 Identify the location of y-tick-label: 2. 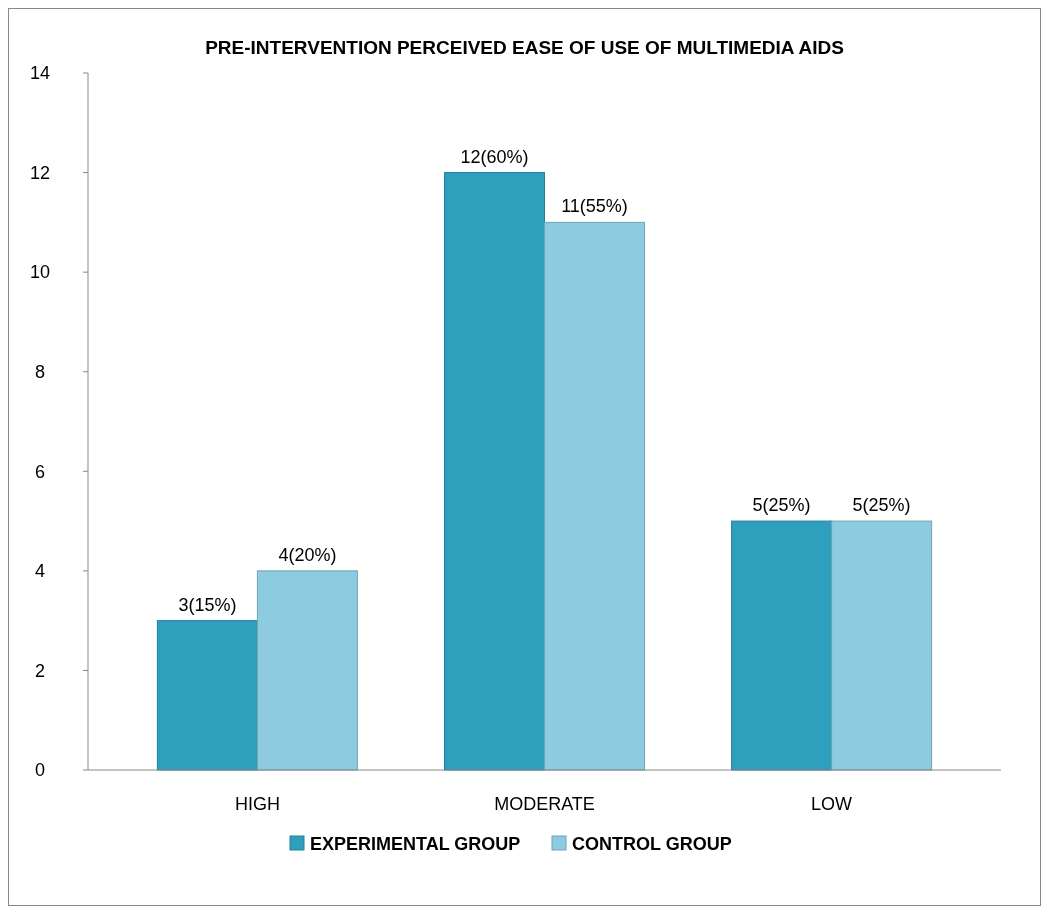
(40, 670).